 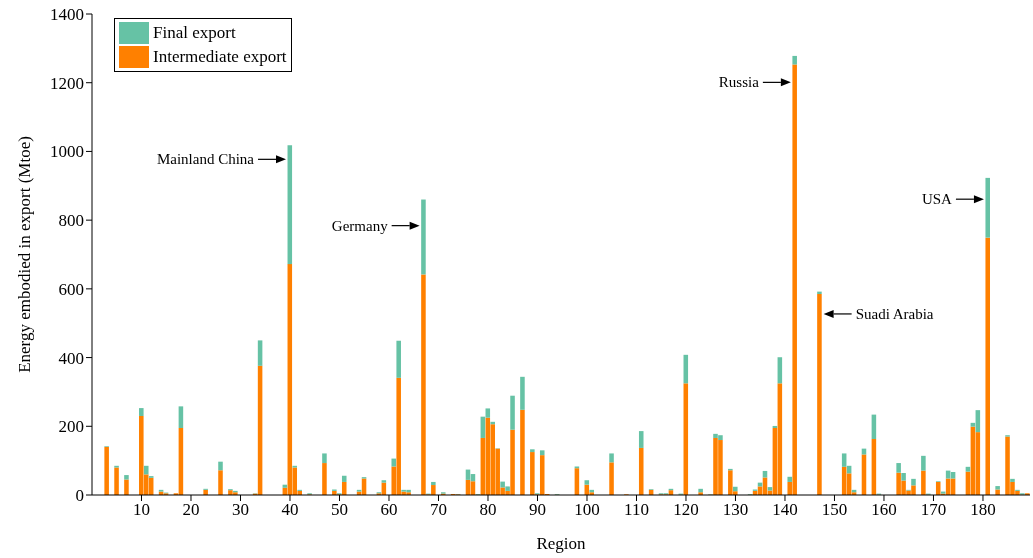 What do you see at coordinates (389, 510) in the screenshot?
I see `x-tick-label: 60` at bounding box center [389, 510].